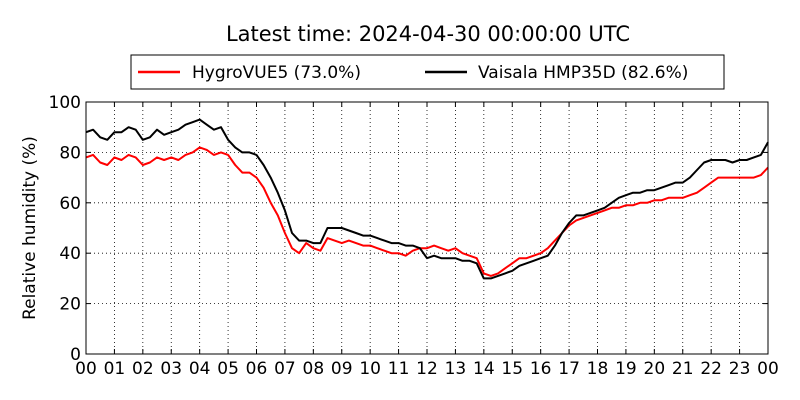 The height and width of the screenshot is (400, 800). What do you see at coordinates (456, 369) in the screenshot?
I see `x-tick-label: 13` at bounding box center [456, 369].